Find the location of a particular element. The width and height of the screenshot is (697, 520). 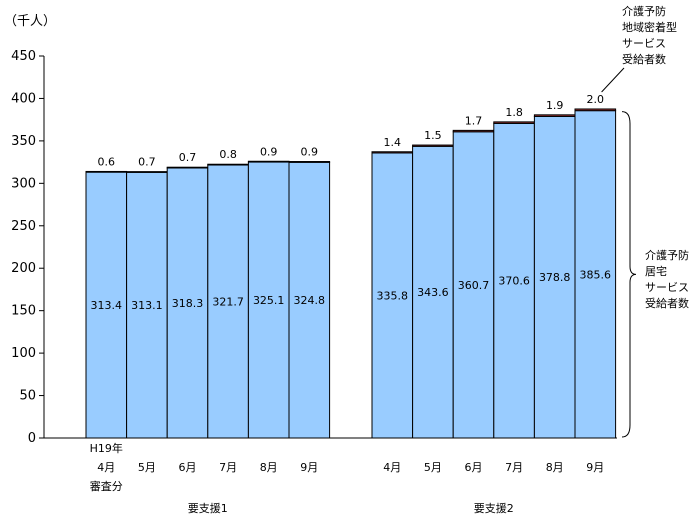

data-label-home-service: 343.6 is located at coordinates (433, 292).